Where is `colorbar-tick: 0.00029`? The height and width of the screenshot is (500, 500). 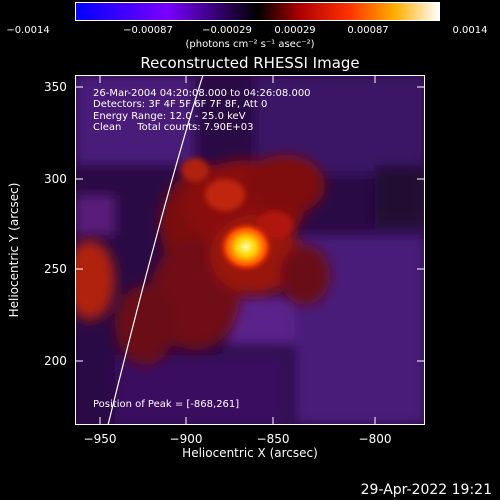
colorbar-tick: 0.00029 is located at coordinates (295, 30).